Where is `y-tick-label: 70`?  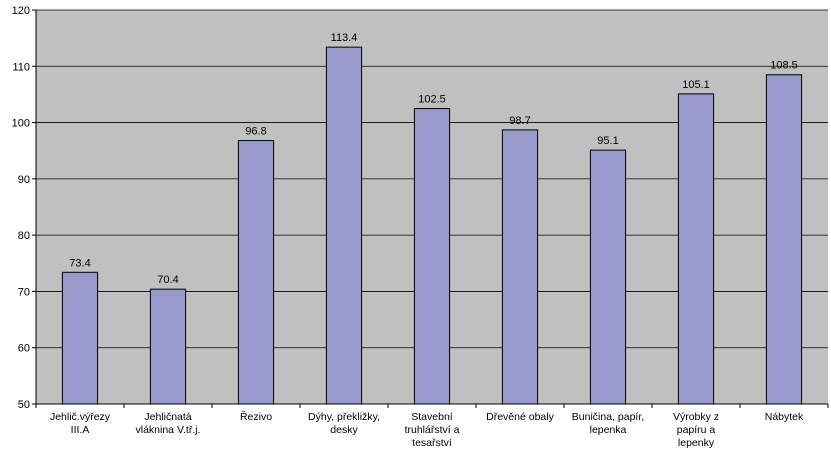 y-tick-label: 70 is located at coordinates (24, 292).